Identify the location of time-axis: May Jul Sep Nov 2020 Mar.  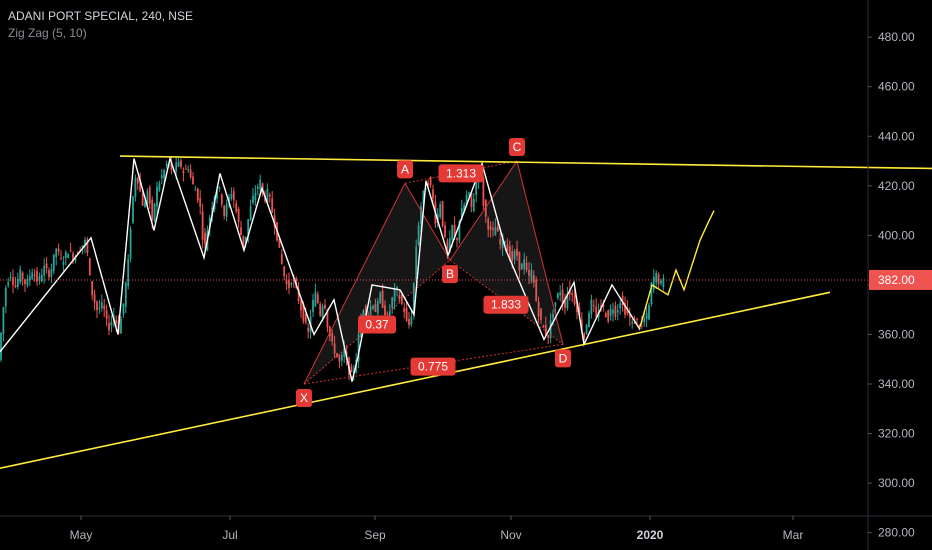
(466, 528).